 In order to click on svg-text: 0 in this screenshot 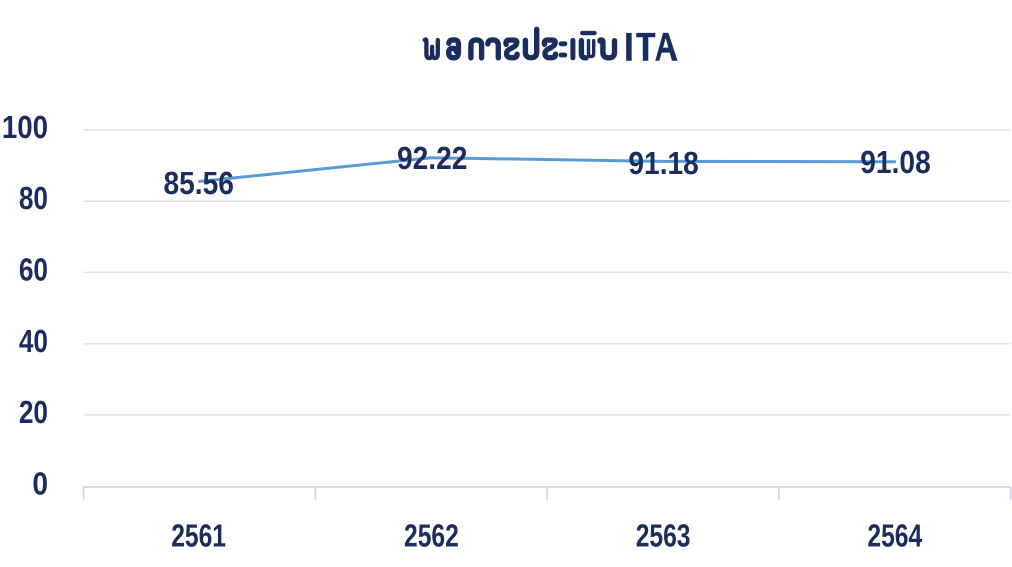, I will do `click(40, 483)`.